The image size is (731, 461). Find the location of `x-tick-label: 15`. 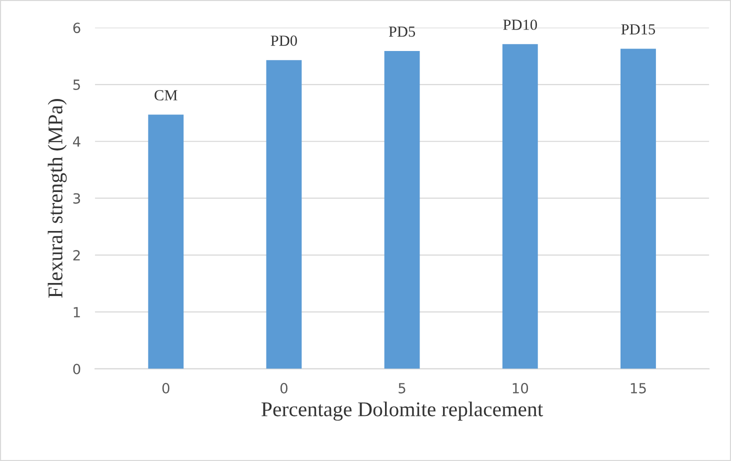

x-tick-label: 15 is located at coordinates (638, 388).